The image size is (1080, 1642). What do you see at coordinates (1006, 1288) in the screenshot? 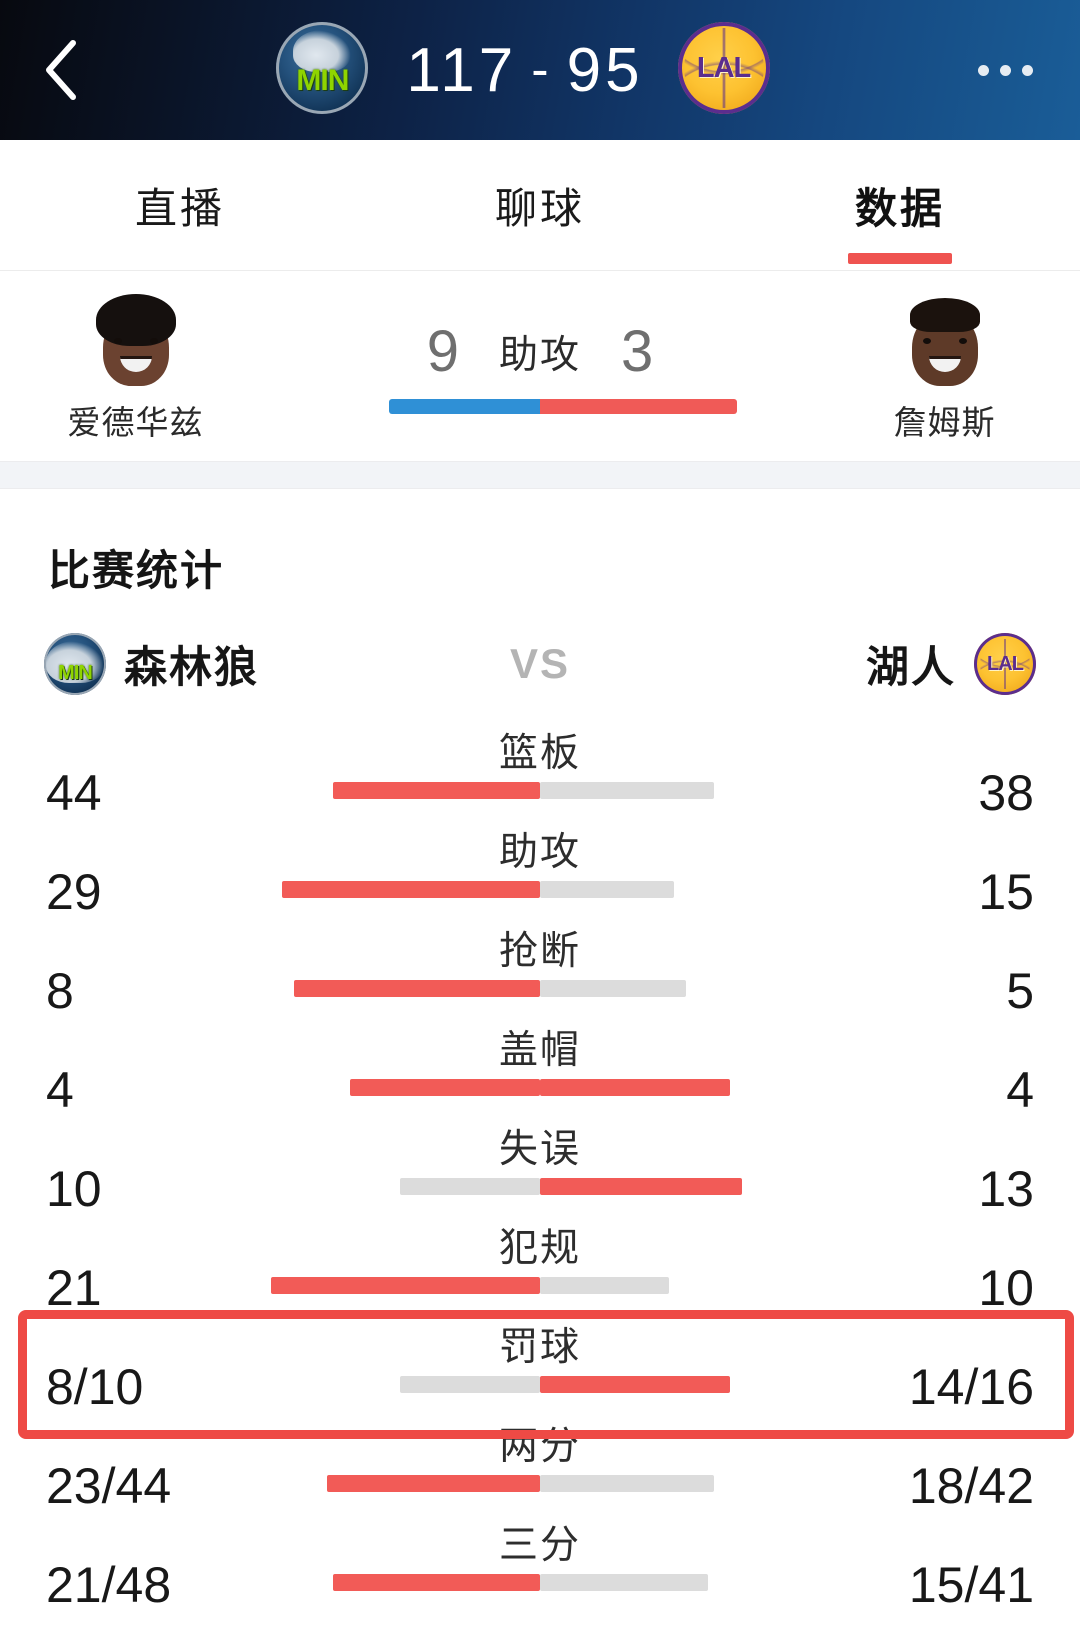
I see `stat-value-away: 10` at bounding box center [1006, 1288].